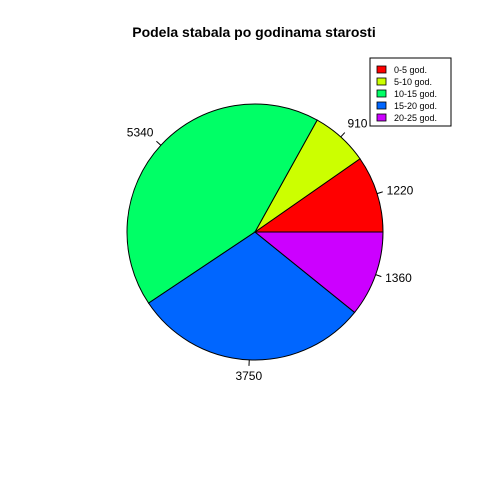 The image size is (480, 480). What do you see at coordinates (248, 376) in the screenshot?
I see `pie-value-label: 3750` at bounding box center [248, 376].